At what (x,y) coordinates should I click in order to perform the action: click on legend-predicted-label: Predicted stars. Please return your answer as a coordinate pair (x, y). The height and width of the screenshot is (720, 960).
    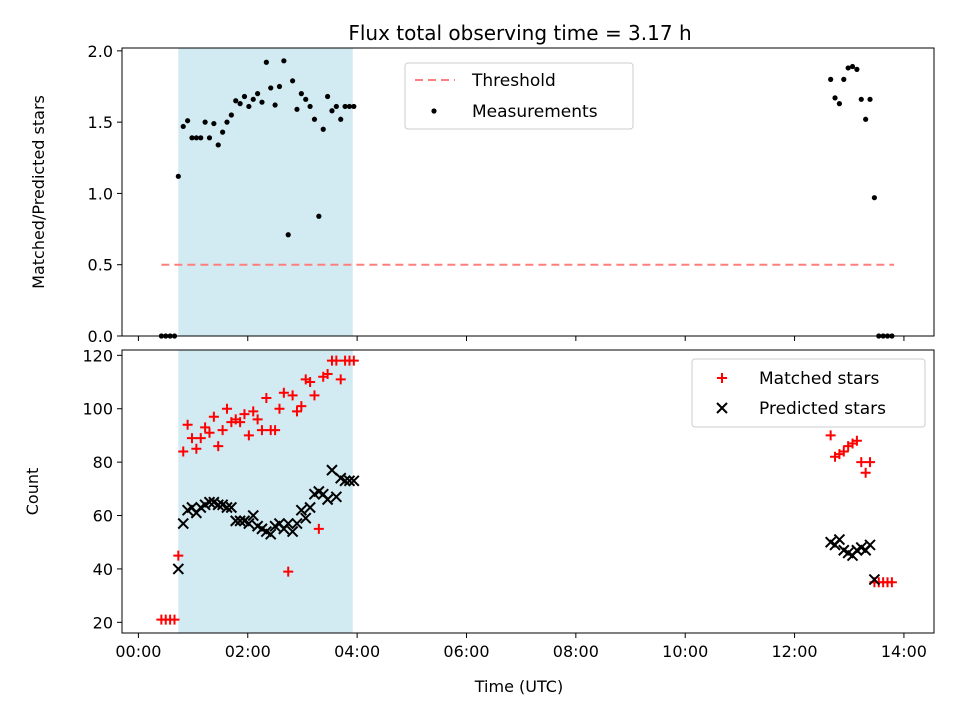
    Looking at the image, I should click on (822, 409).